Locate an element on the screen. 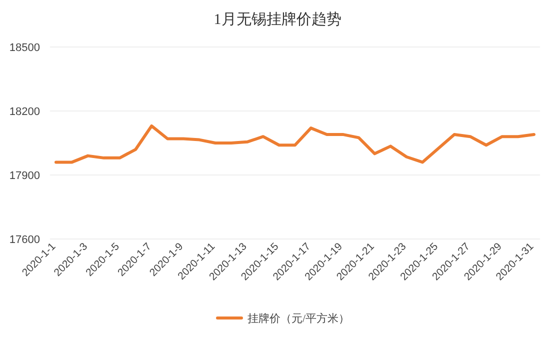  line-series is located at coordinates (295, 144).